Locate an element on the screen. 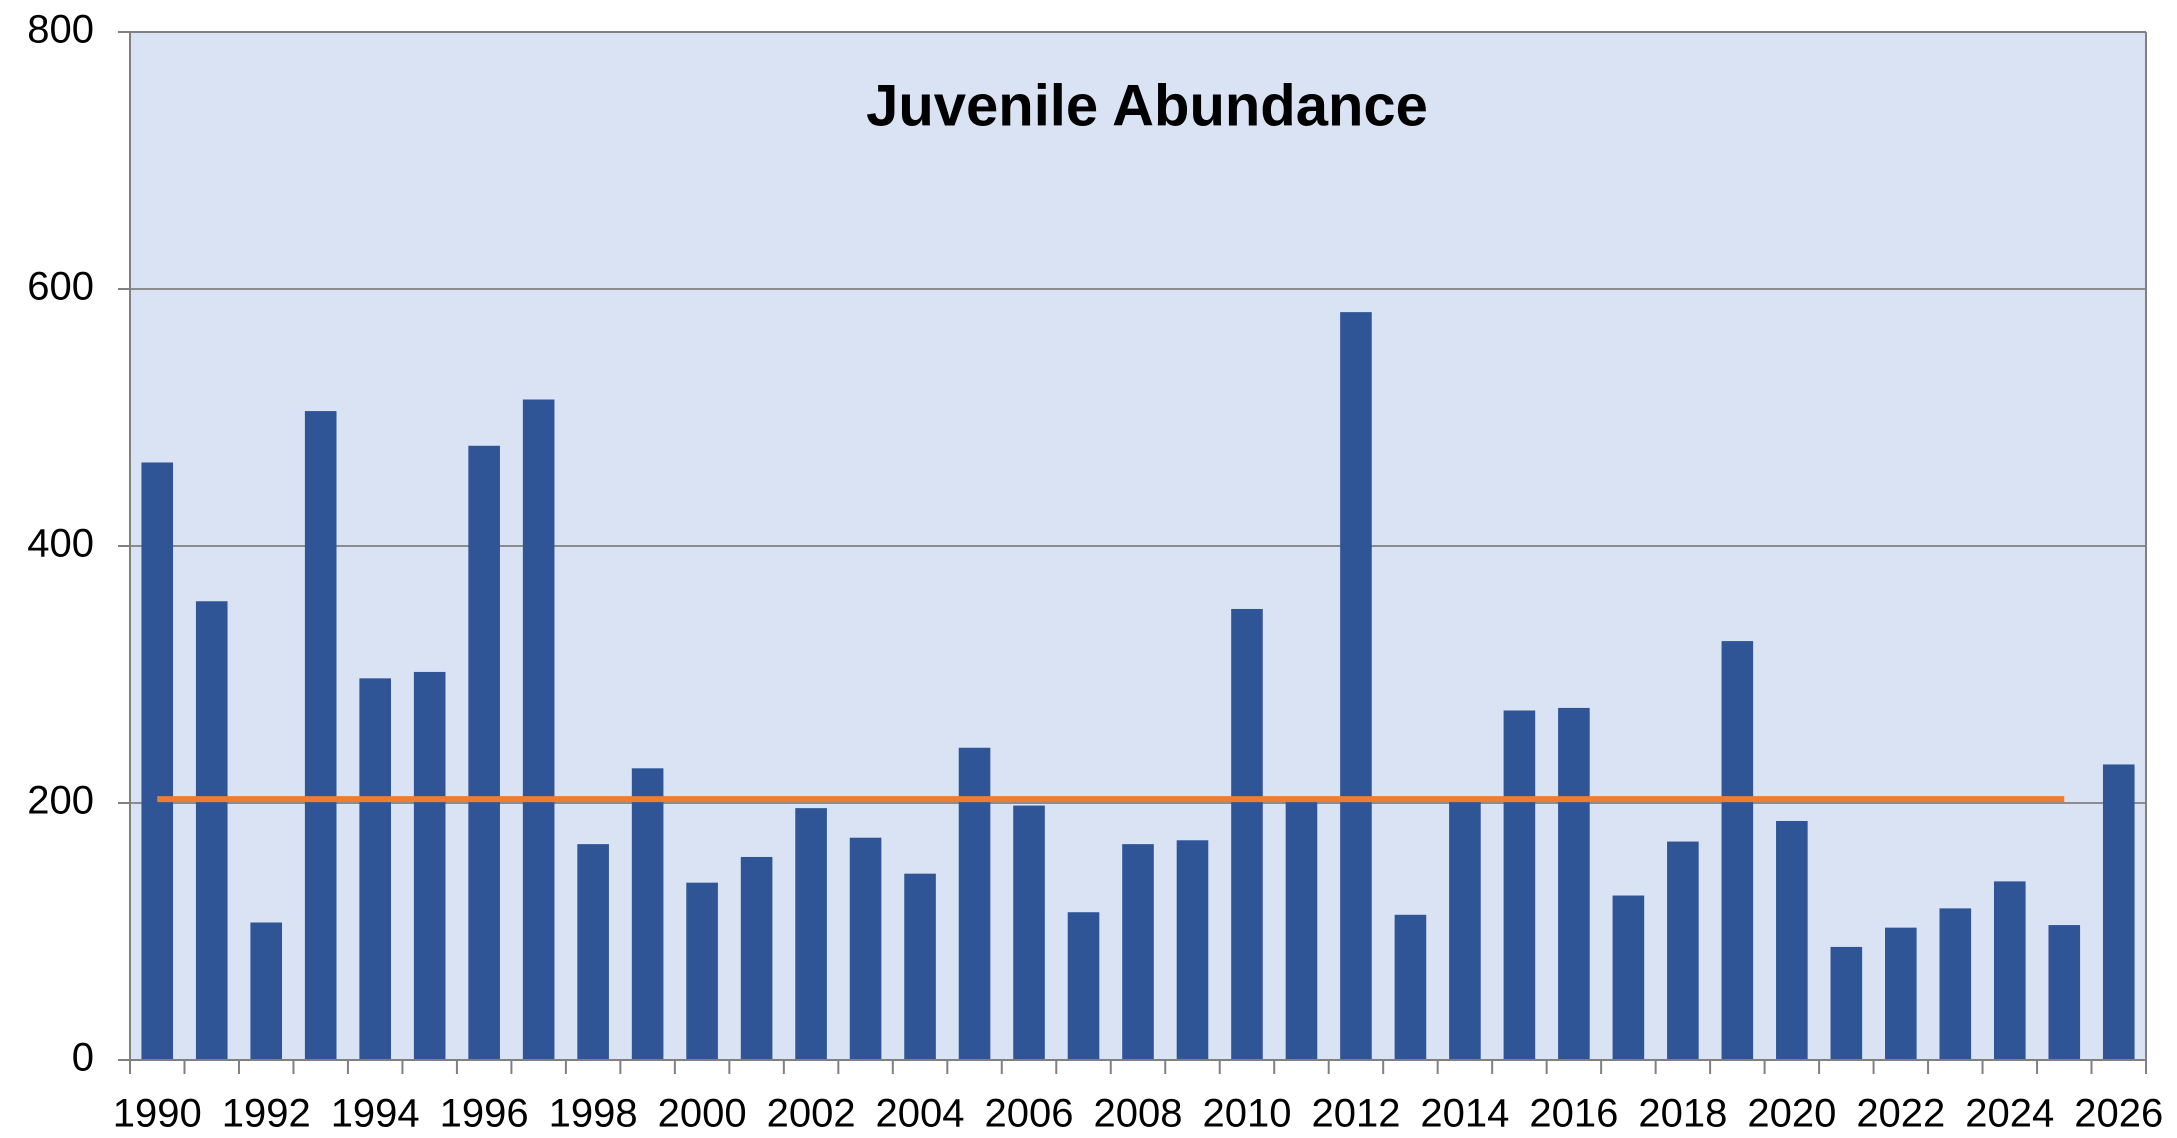 The width and height of the screenshot is (2177, 1138). x-tick-label: 1994 is located at coordinates (375, 1114).